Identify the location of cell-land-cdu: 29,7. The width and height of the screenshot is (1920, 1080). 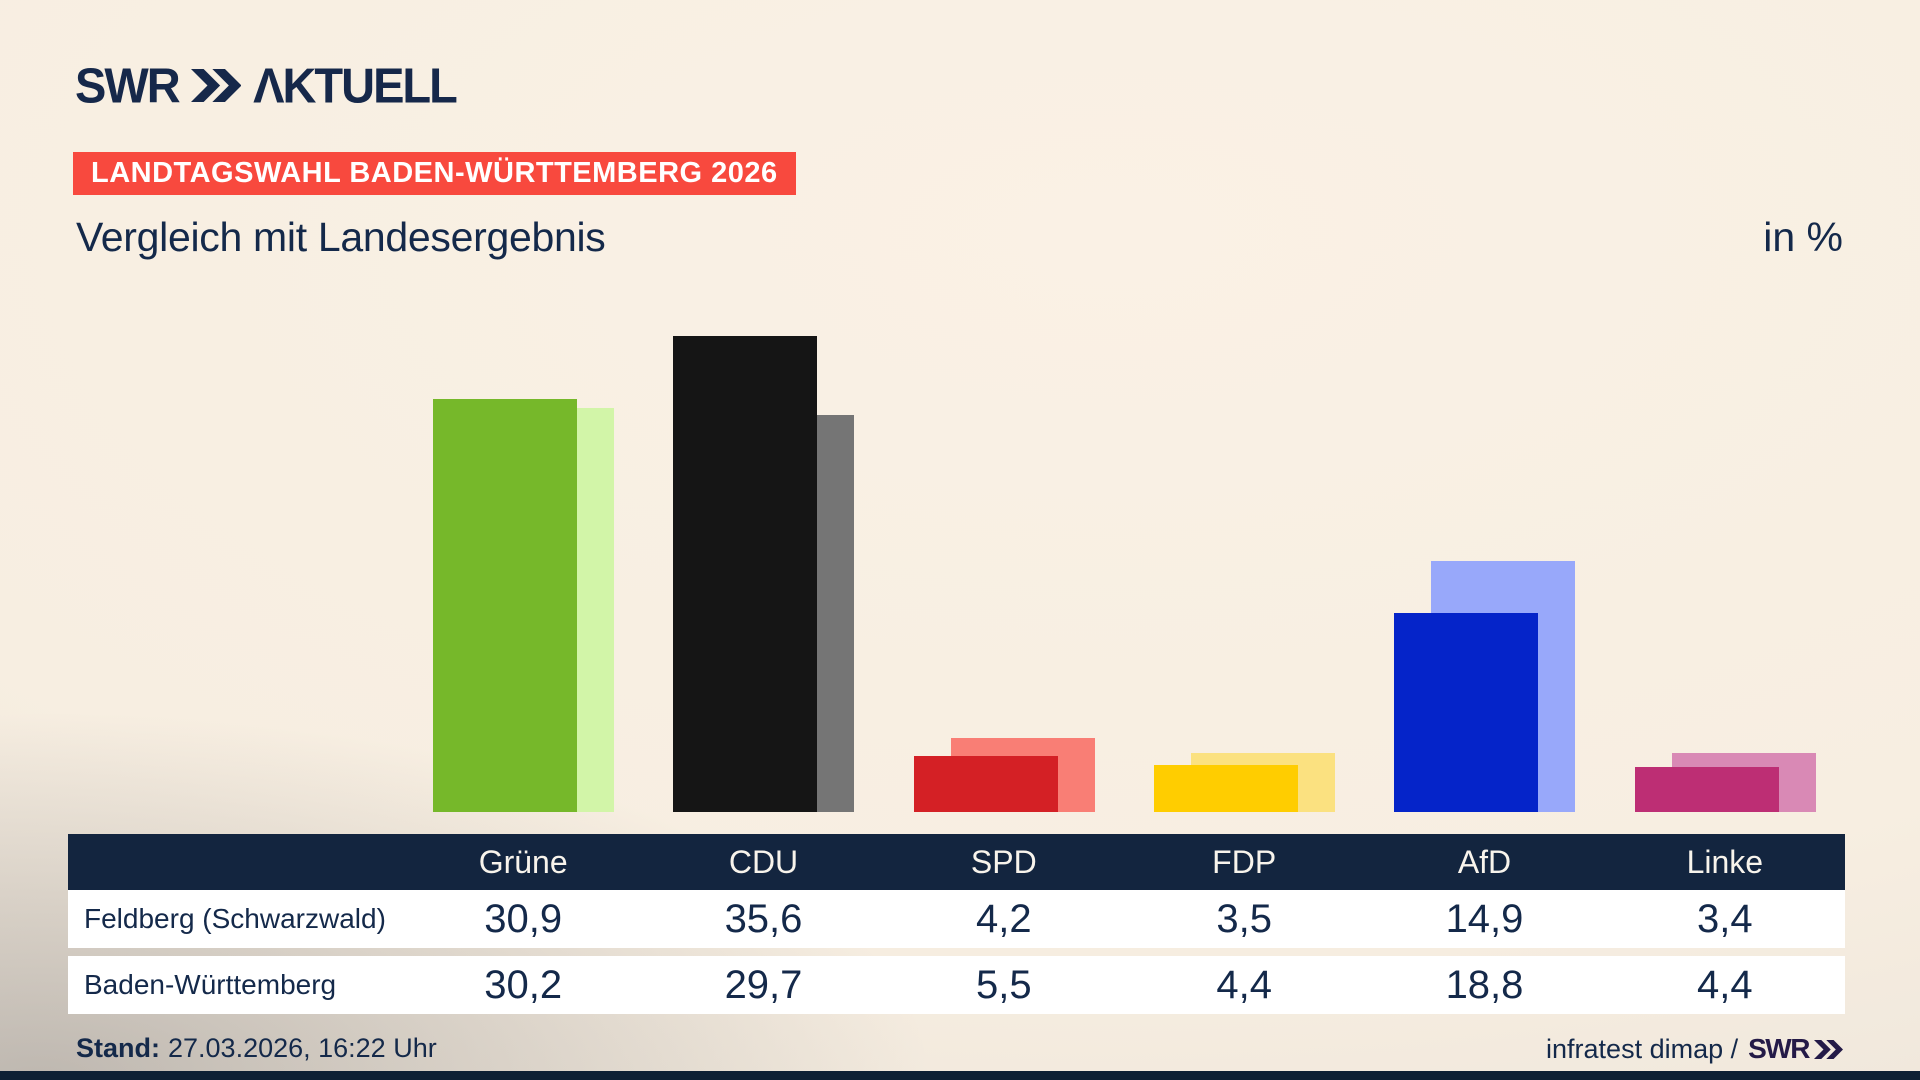
(763, 985).